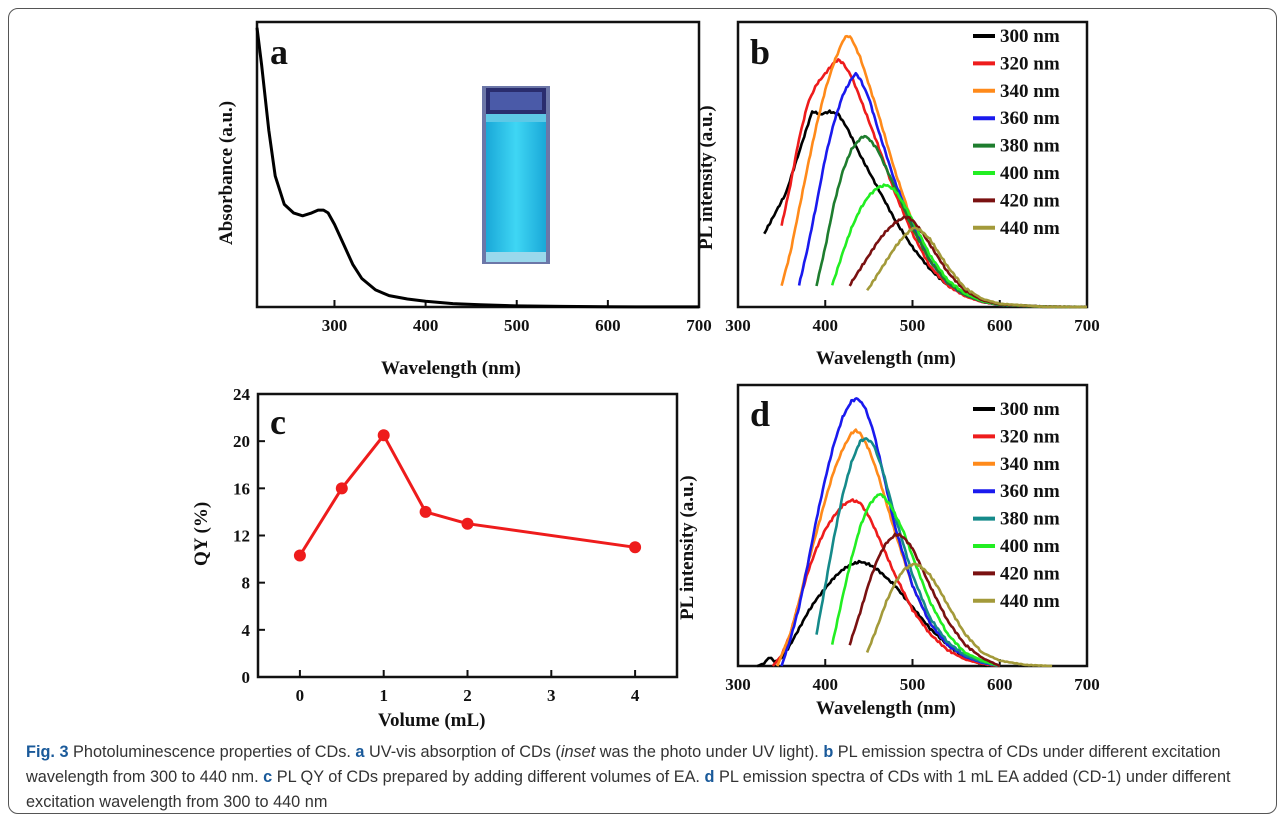  I want to click on caption-panel-c: c, so click(268, 777).